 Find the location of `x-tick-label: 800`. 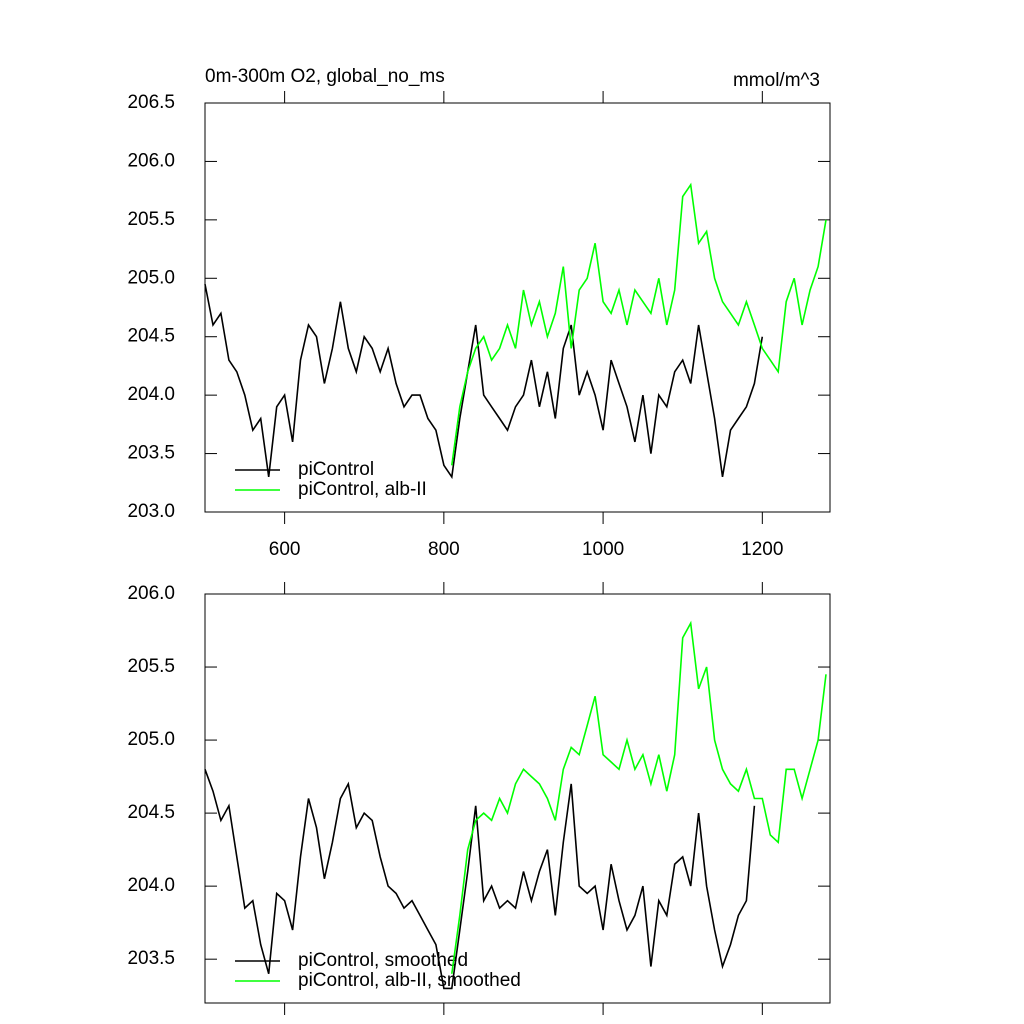

x-tick-label: 800 is located at coordinates (444, 549).